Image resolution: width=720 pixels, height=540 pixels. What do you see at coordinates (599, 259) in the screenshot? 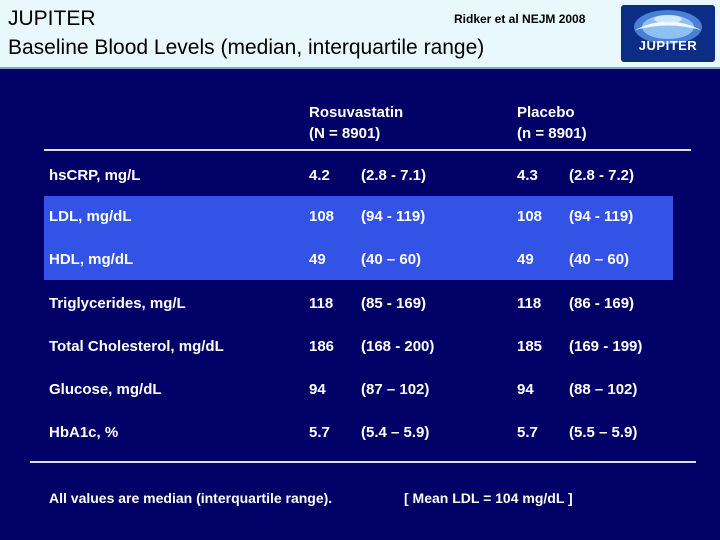
I see `placebo-iqr: (40 – 60)` at bounding box center [599, 259].